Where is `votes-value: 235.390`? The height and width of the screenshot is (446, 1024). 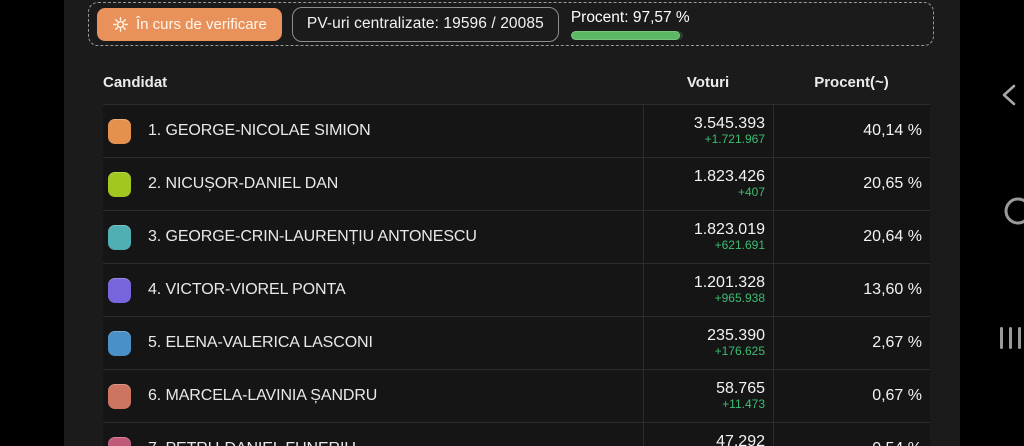
votes-value: 235.390 is located at coordinates (736, 335).